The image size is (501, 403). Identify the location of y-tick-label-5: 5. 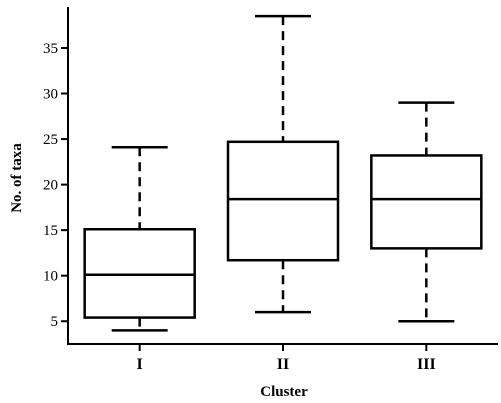
(55, 322).